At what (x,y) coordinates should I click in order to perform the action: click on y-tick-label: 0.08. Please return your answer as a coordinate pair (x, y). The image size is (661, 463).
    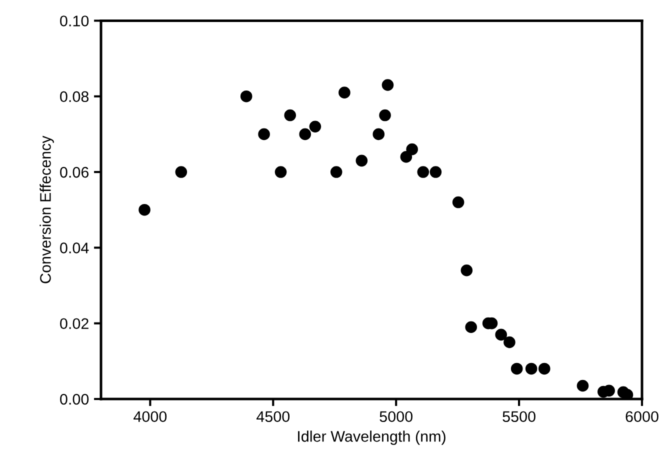
    Looking at the image, I should click on (74, 96).